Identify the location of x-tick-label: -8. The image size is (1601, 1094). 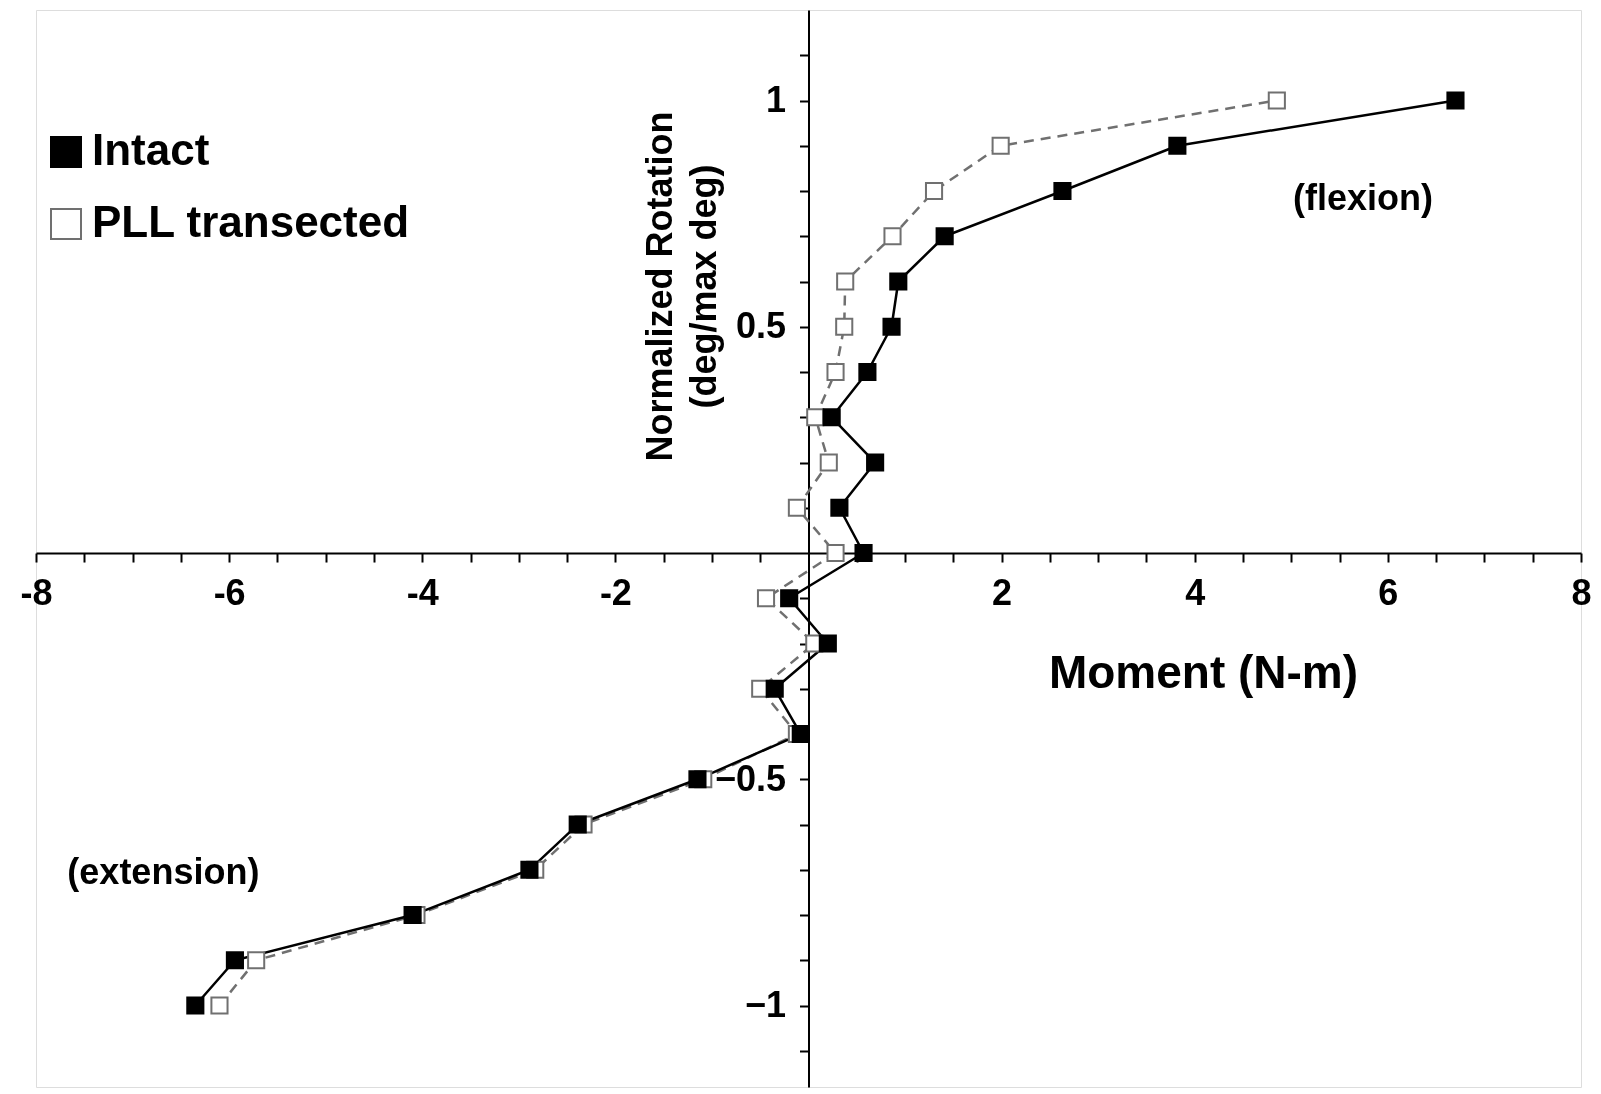
(36, 592).